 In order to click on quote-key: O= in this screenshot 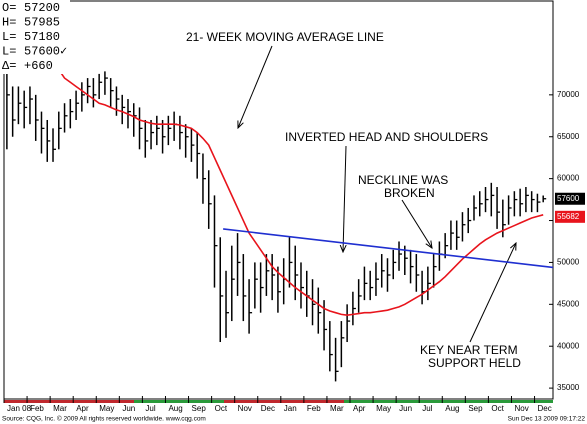, I will do `click(9, 8)`.